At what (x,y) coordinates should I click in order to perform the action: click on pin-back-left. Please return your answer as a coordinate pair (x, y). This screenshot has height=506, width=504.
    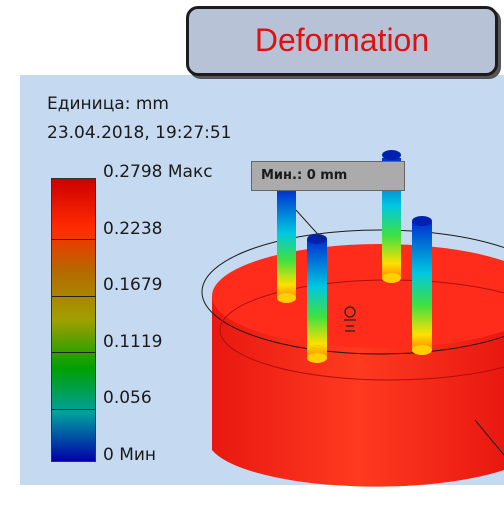
    Looking at the image, I should click on (286, 246).